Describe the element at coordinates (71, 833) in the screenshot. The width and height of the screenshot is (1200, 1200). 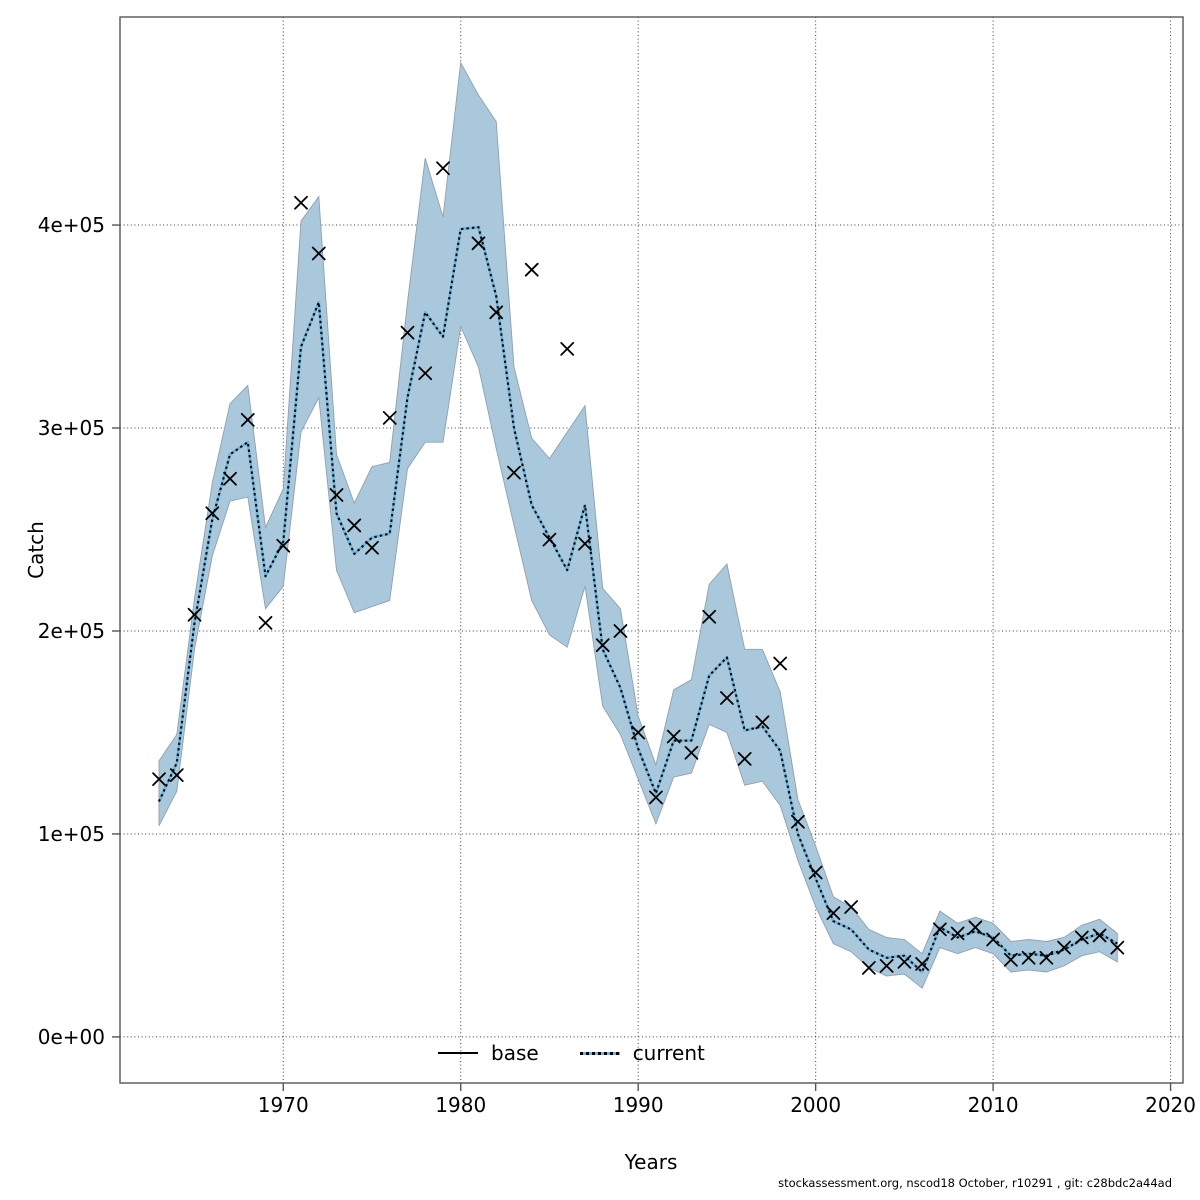
I see `y-tick-label: 1e+05` at that location.